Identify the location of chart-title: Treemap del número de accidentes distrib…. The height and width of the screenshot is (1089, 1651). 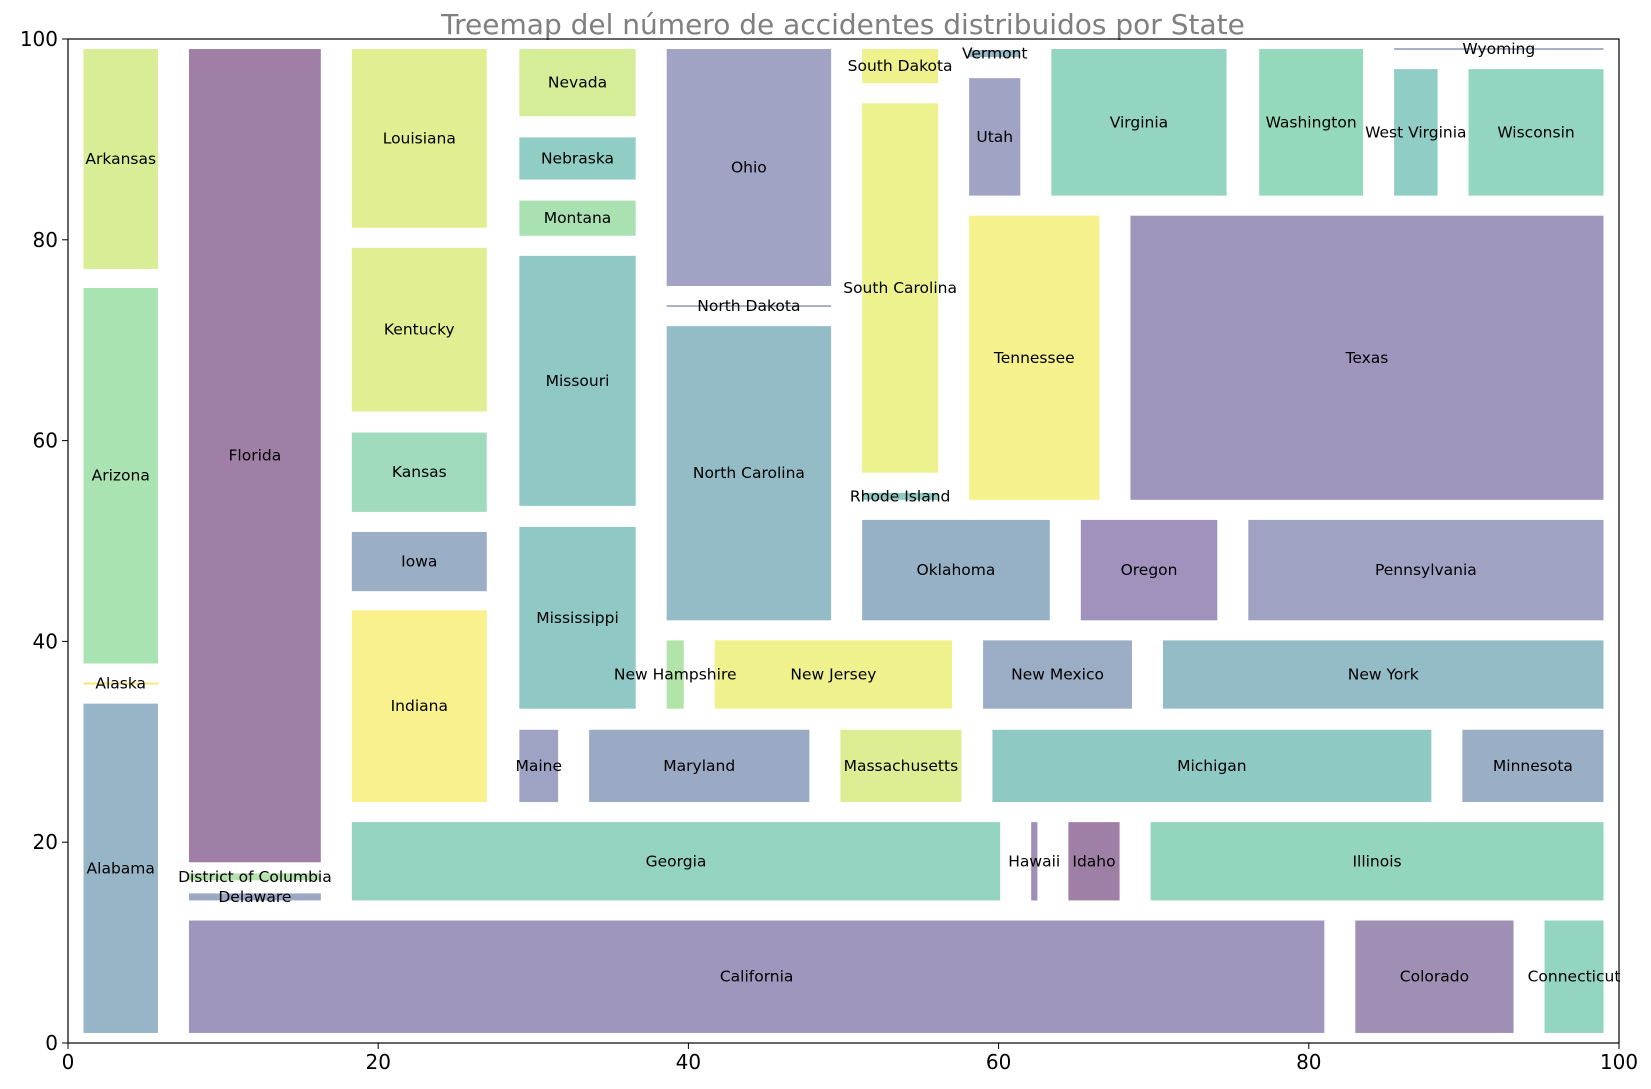
(842, 24).